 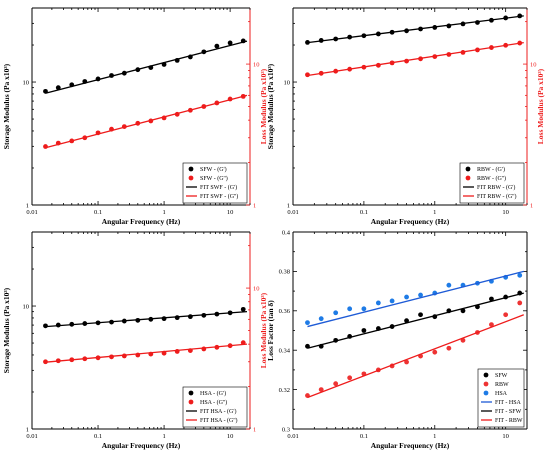 I want to click on legend-label: RBW - (G''), so click(x=491, y=178).